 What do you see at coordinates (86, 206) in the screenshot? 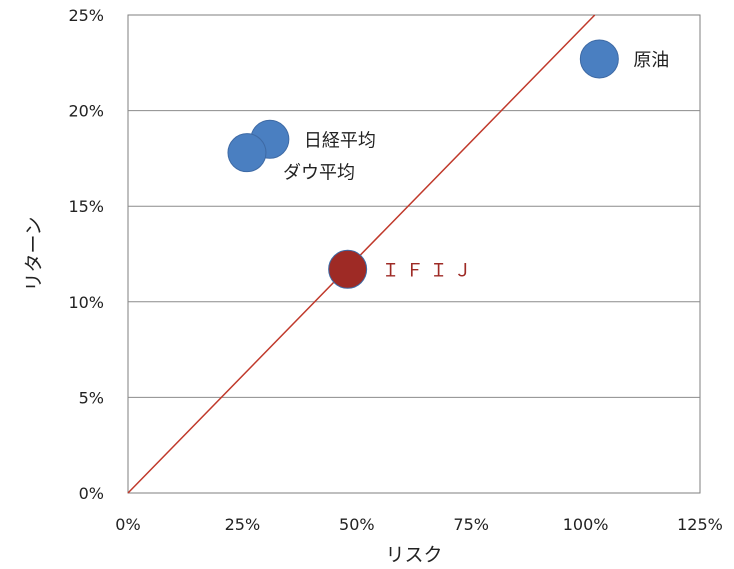
I see `y-tick-label: 15%` at bounding box center [86, 206].